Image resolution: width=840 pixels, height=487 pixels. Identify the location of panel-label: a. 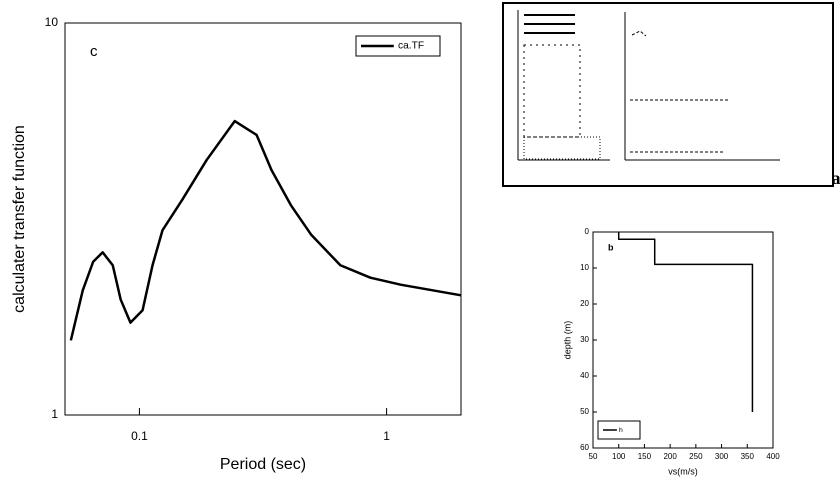
(836, 178).